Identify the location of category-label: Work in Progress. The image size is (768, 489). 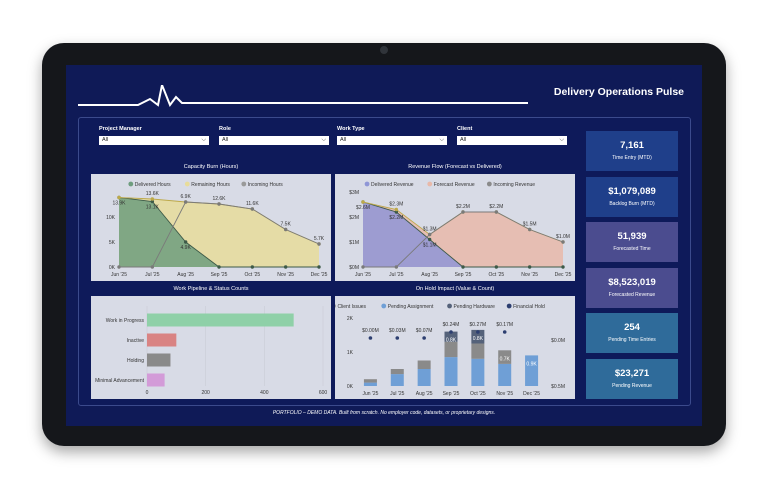
(125, 321).